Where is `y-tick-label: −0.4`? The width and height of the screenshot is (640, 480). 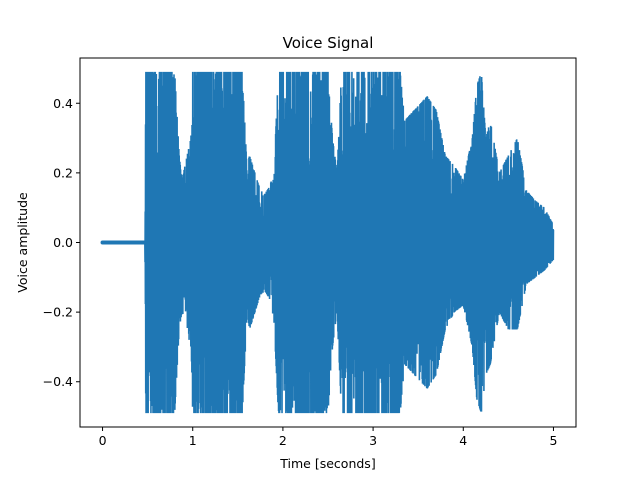
y-tick-label: −0.4 is located at coordinates (58, 381).